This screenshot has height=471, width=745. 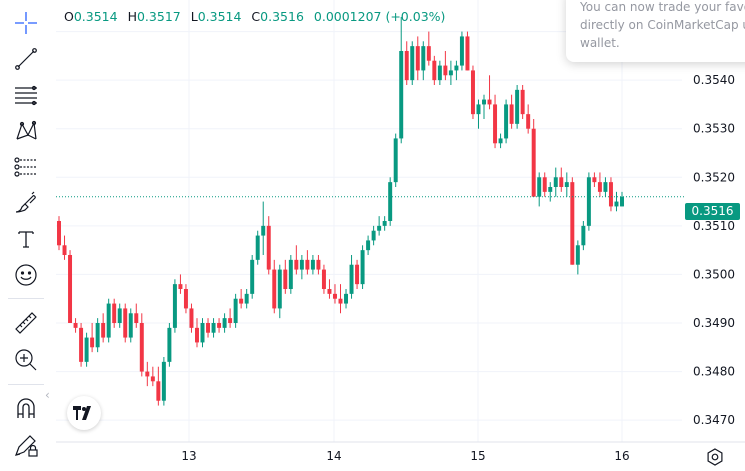 I want to click on price-tick-label: 0.3480, so click(x=714, y=372).